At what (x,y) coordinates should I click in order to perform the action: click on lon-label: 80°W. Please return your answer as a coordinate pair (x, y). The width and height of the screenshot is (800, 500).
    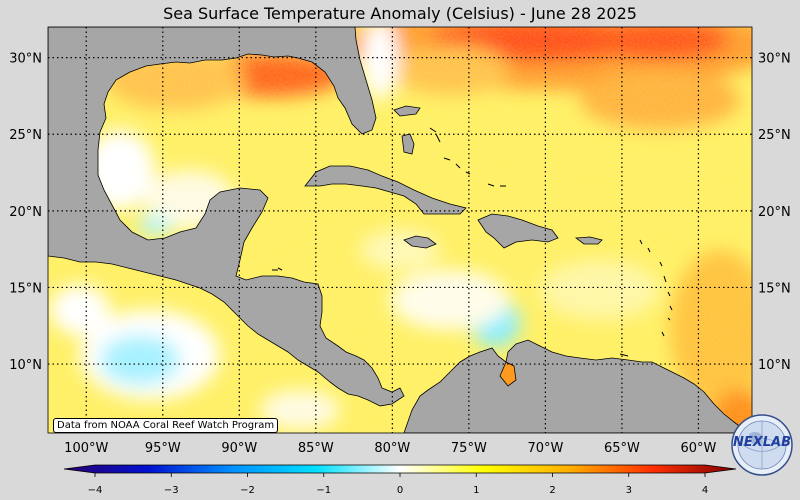
    Looking at the image, I should click on (392, 448).